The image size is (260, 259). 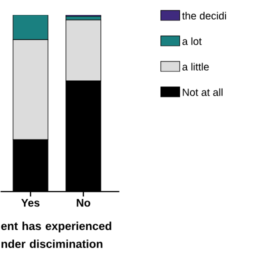 I want to click on x-axis-title: ent has experienced nder discimination, so click(x=56, y=234).